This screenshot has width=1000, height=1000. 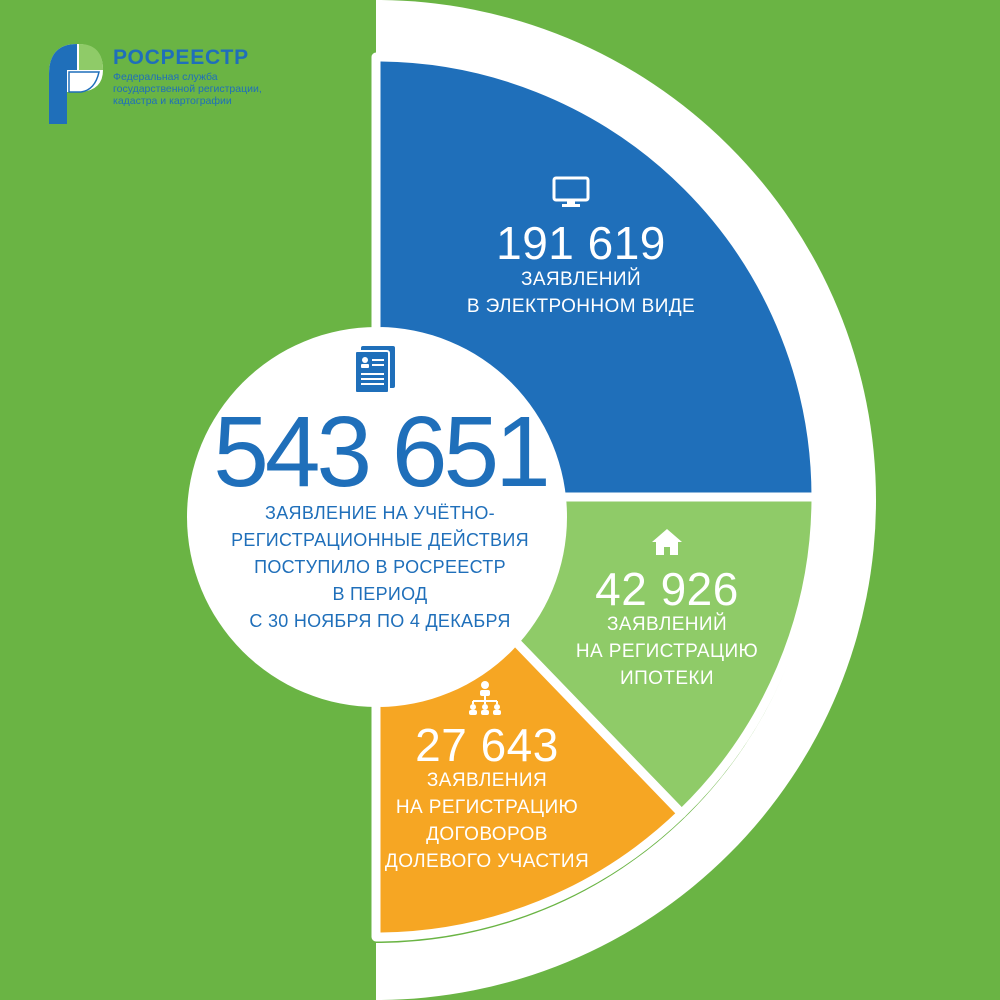 I want to click on electronic-label-line: В ЭЛЕКТРОННОМ ВИДЕ, so click(x=581, y=306).